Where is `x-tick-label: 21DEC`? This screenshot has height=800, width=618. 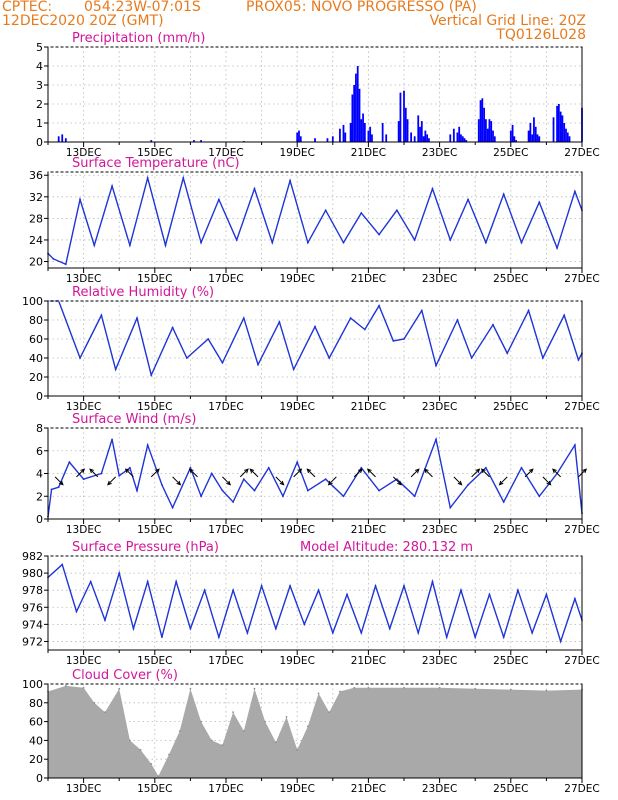 x-tick-label: 21DEC is located at coordinates (368, 661).